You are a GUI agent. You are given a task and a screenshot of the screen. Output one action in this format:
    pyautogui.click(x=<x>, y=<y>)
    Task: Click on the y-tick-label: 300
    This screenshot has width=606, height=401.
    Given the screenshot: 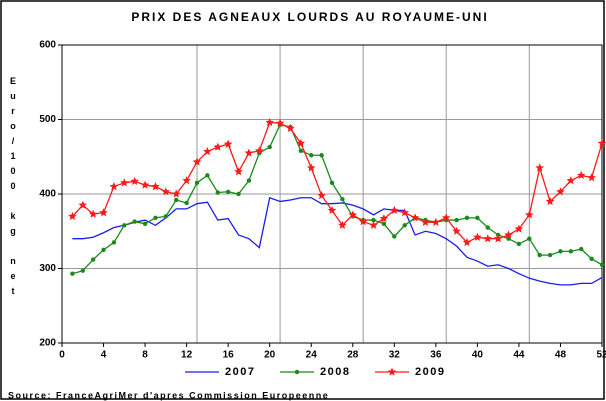 What is the action you would take?
    pyautogui.click(x=47, y=268)
    